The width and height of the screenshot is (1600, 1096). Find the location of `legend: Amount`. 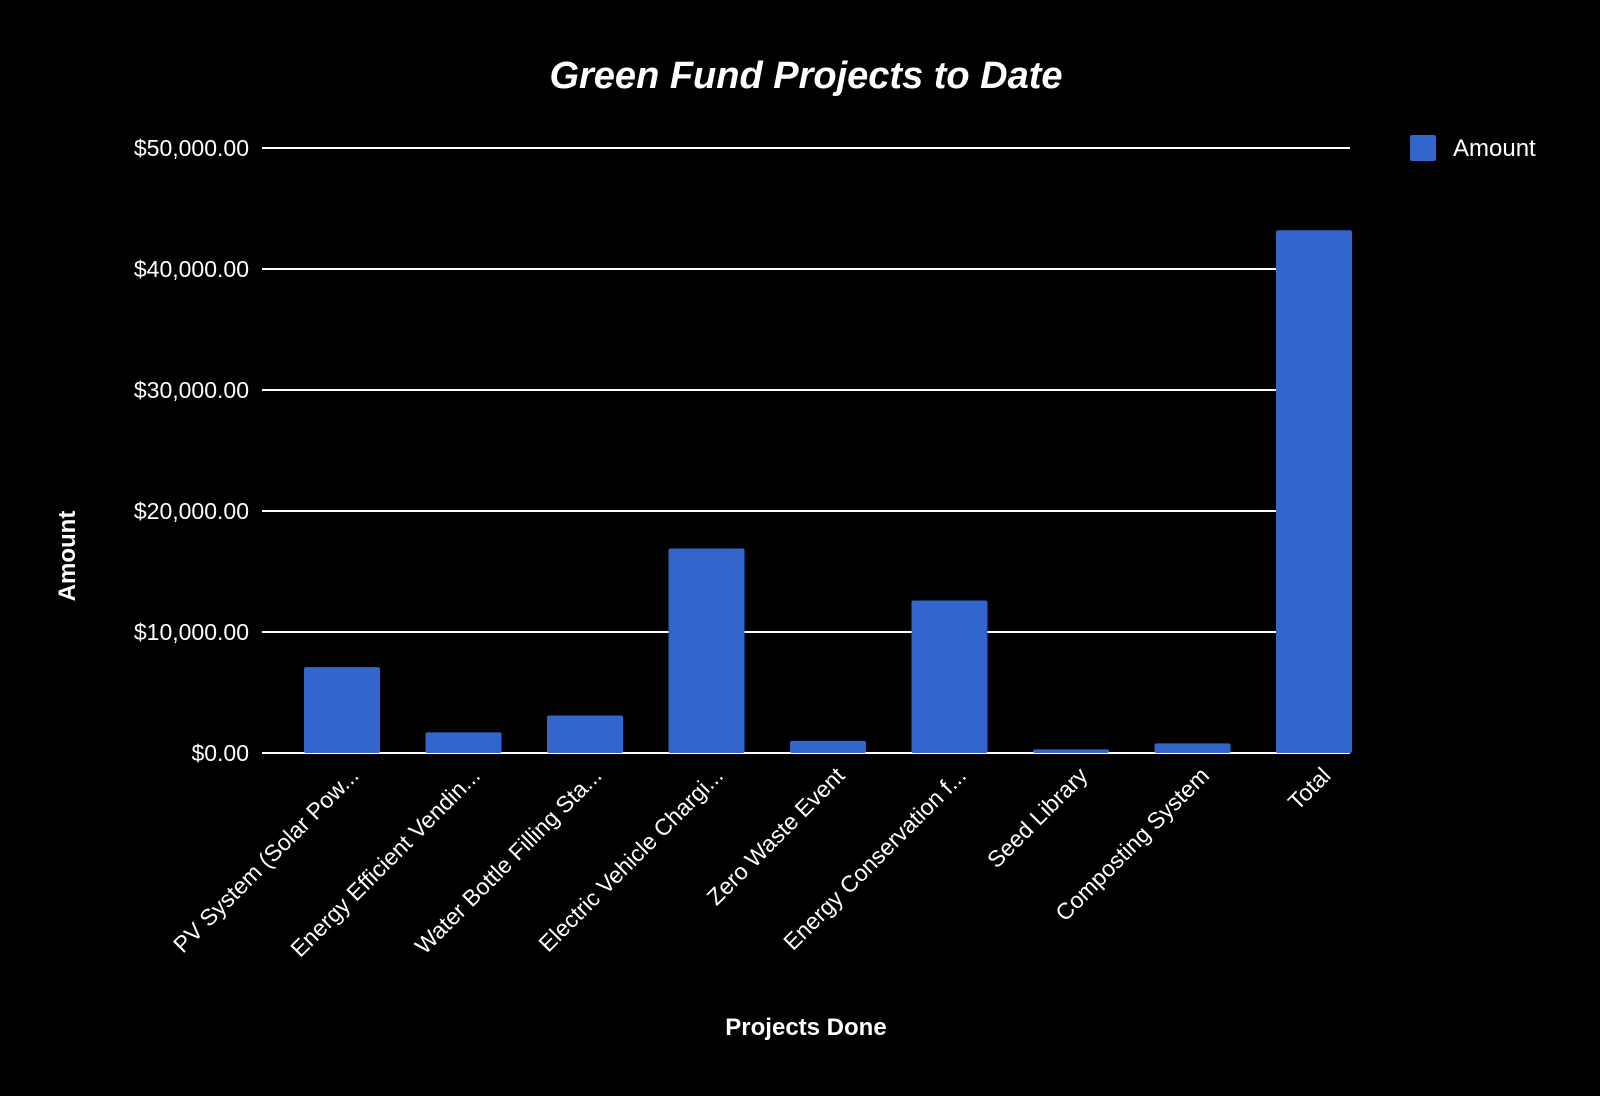

legend: Amount is located at coordinates (1473, 148).